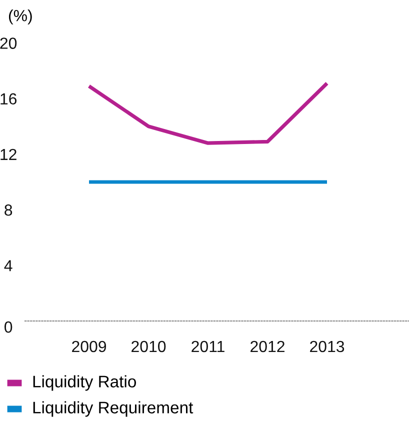 Image resolution: width=409 pixels, height=421 pixels. What do you see at coordinates (8, 99) in the screenshot?
I see `y-tick-label: 16` at bounding box center [8, 99].